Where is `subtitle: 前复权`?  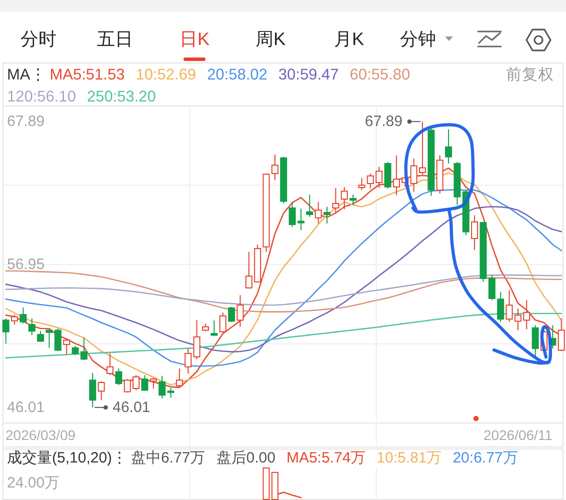
subtitle: 前复权 is located at coordinates (530, 75).